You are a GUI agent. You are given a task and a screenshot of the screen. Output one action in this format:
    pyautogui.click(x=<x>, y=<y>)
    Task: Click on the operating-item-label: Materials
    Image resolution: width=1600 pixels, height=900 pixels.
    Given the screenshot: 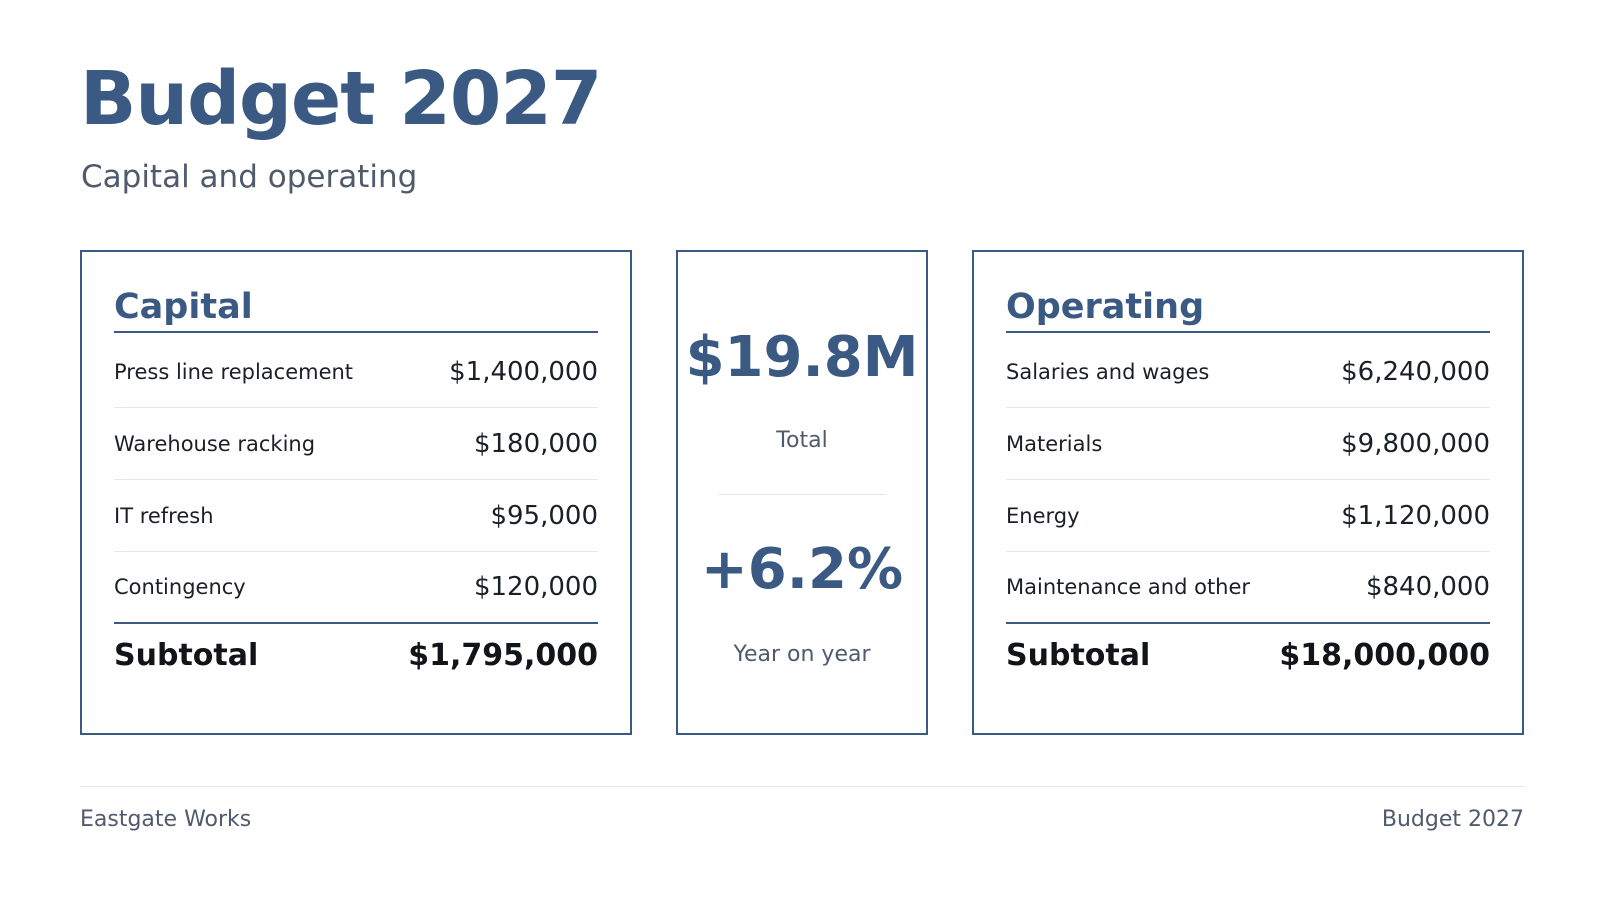 What is the action you would take?
    pyautogui.click(x=1054, y=443)
    